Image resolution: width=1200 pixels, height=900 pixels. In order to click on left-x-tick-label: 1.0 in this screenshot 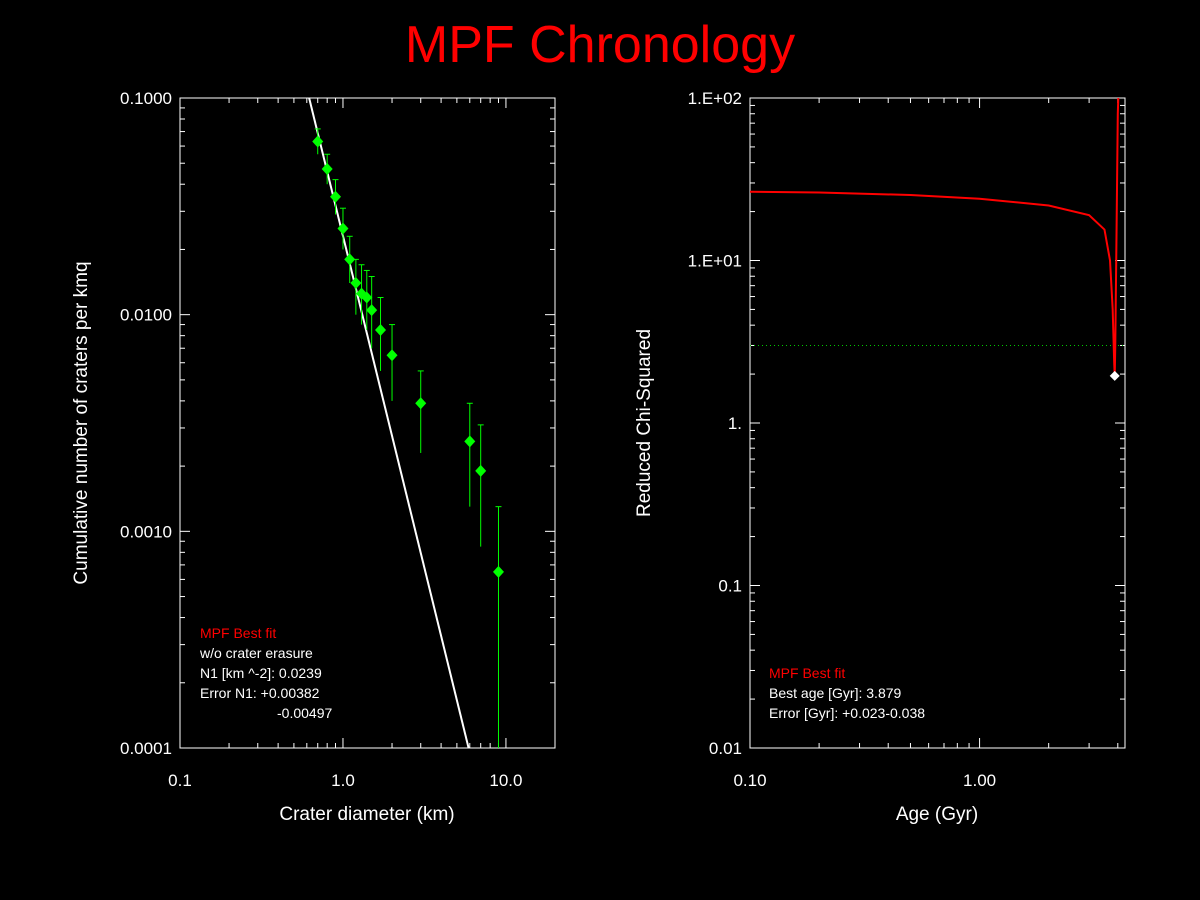, I will do `click(343, 780)`.